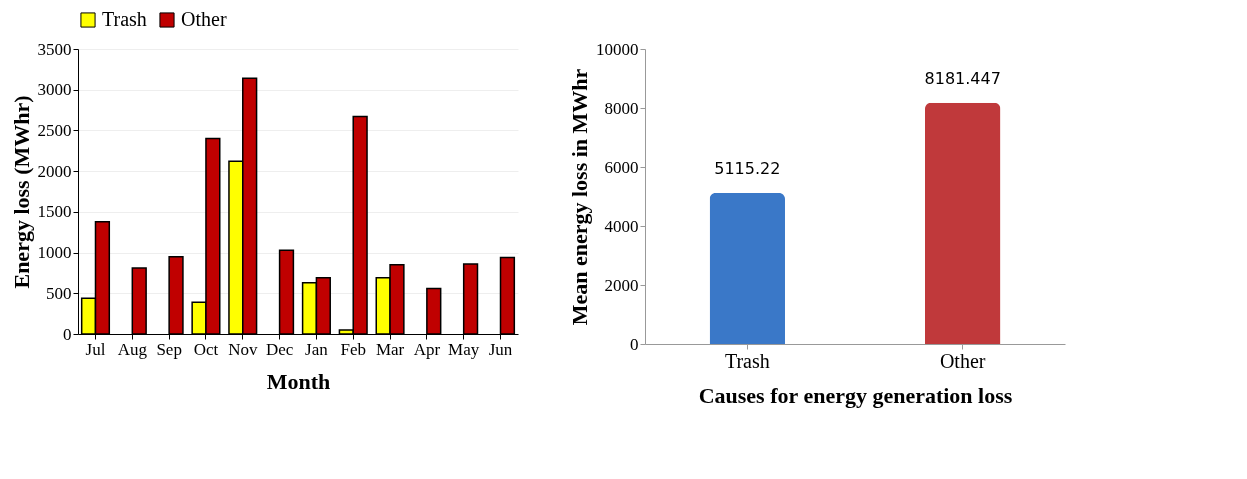  What do you see at coordinates (621, 226) in the screenshot?
I see `y-tick-label: 4000` at bounding box center [621, 226].